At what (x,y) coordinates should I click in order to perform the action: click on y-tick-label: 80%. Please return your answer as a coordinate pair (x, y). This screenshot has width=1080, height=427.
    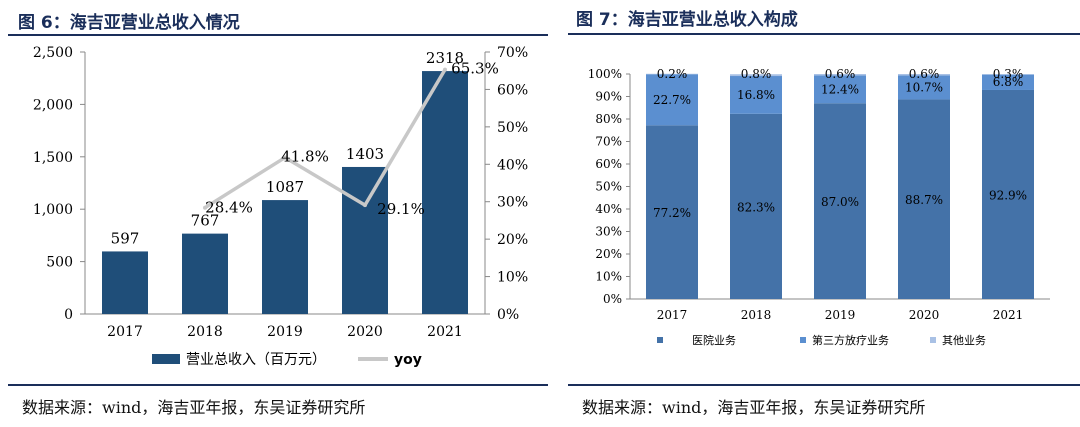
    Looking at the image, I should click on (608, 119).